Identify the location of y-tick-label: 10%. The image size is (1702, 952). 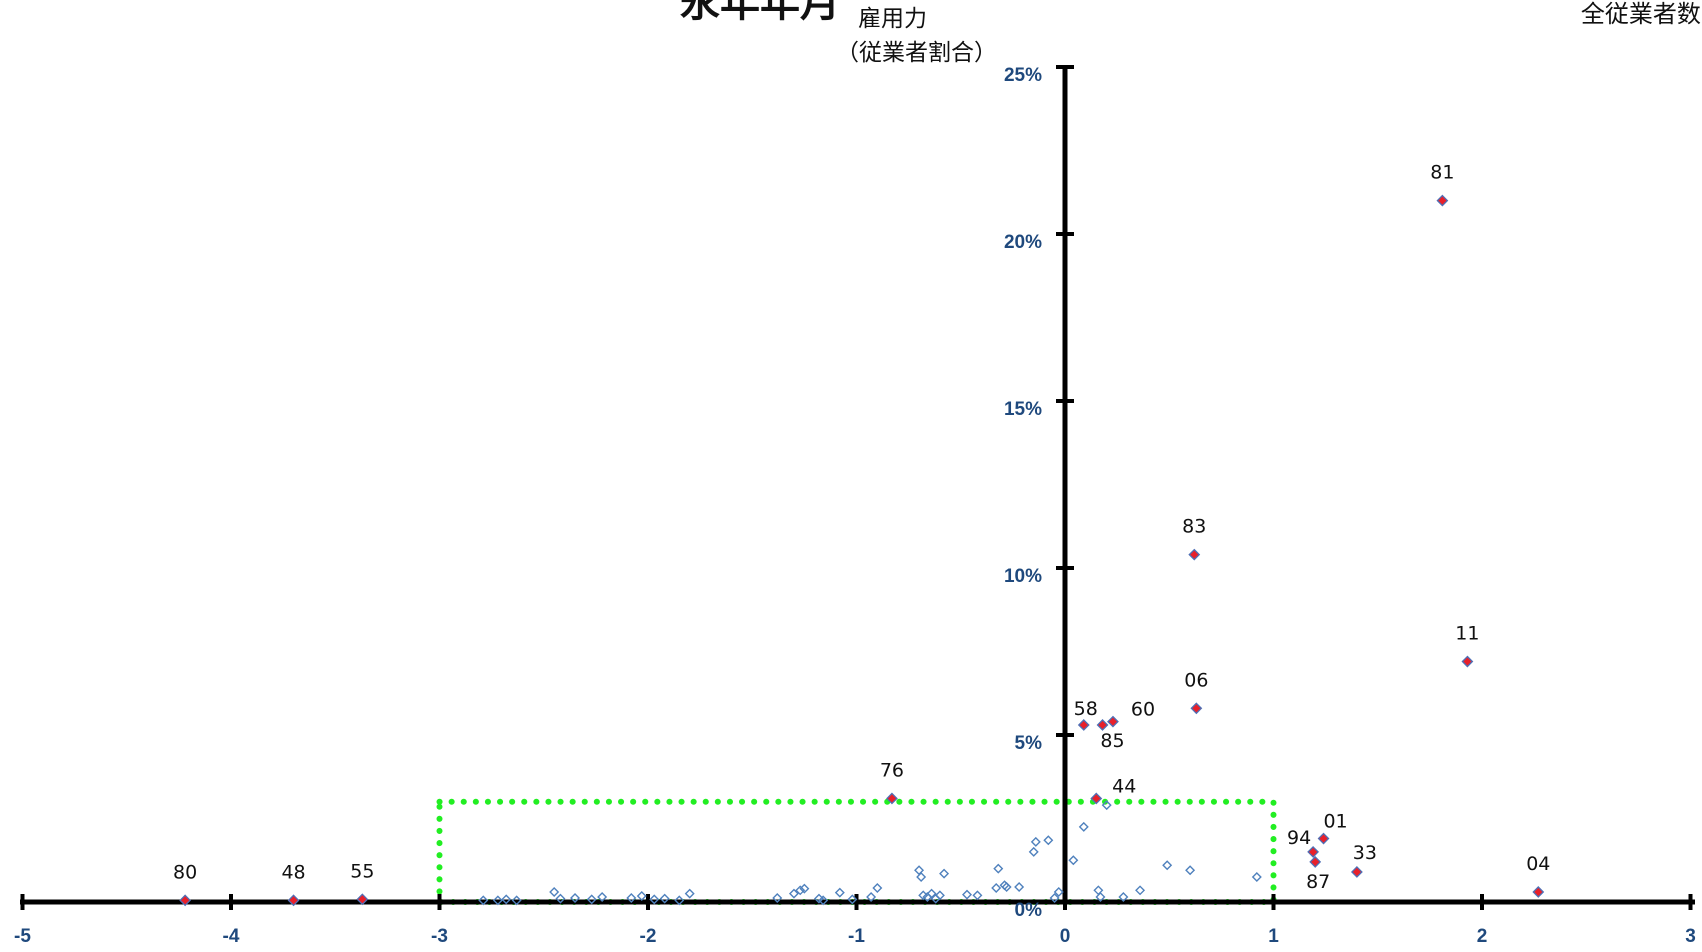
(1023, 576).